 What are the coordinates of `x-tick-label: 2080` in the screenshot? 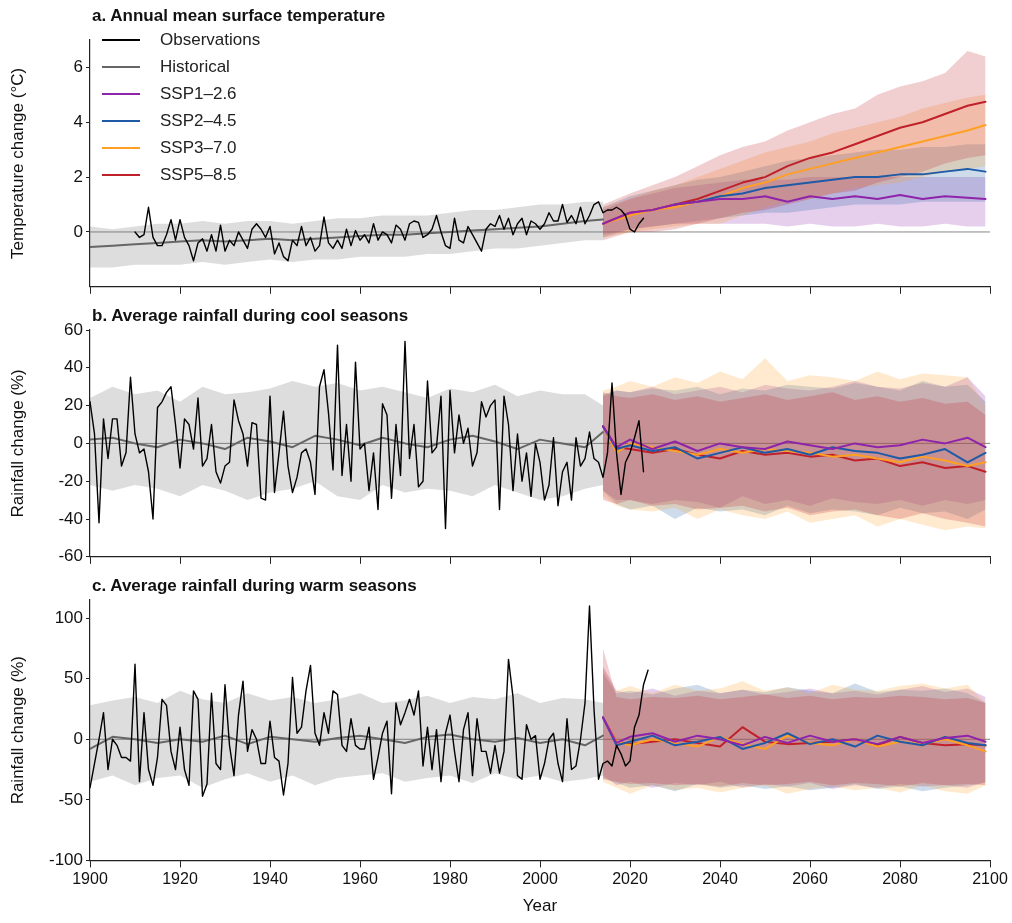 It's located at (900, 879).